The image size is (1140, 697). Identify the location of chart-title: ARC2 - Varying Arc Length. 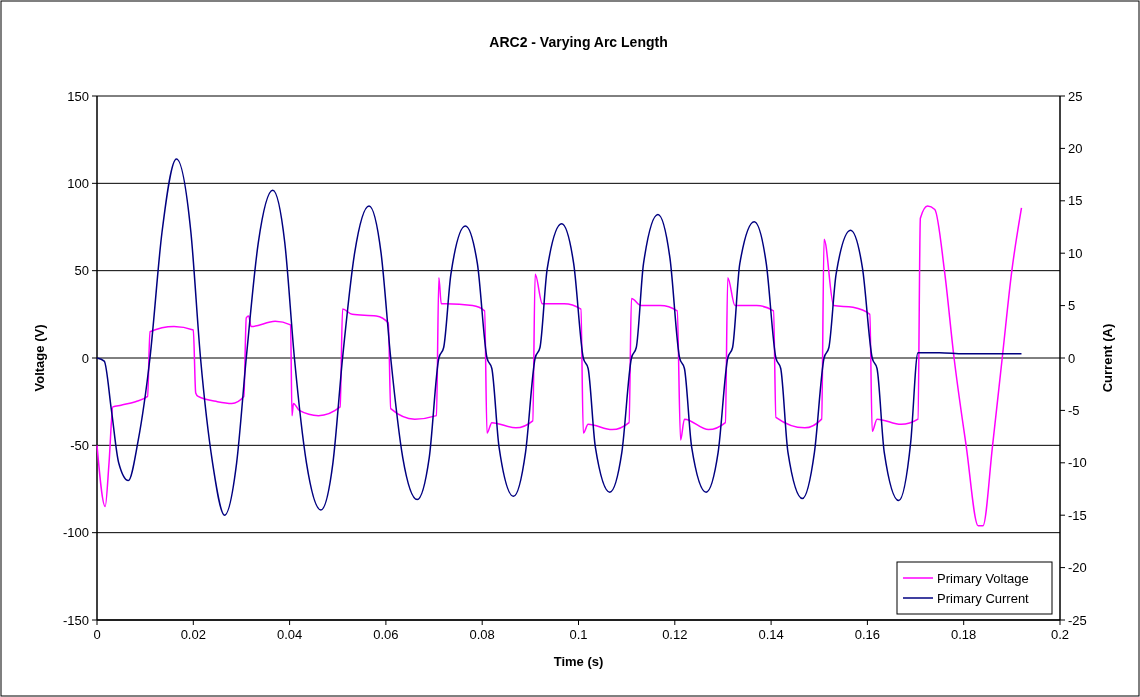
(578, 42).